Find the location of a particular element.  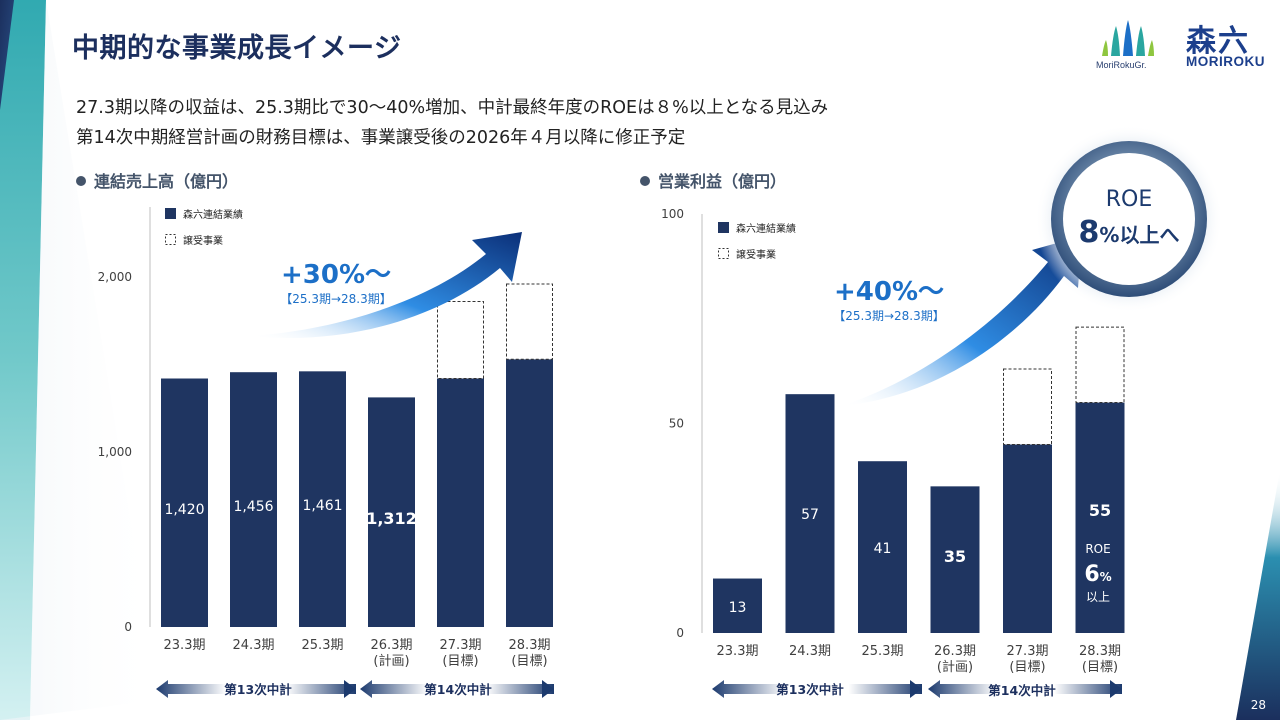

data-label: 55 is located at coordinates (1100, 510).